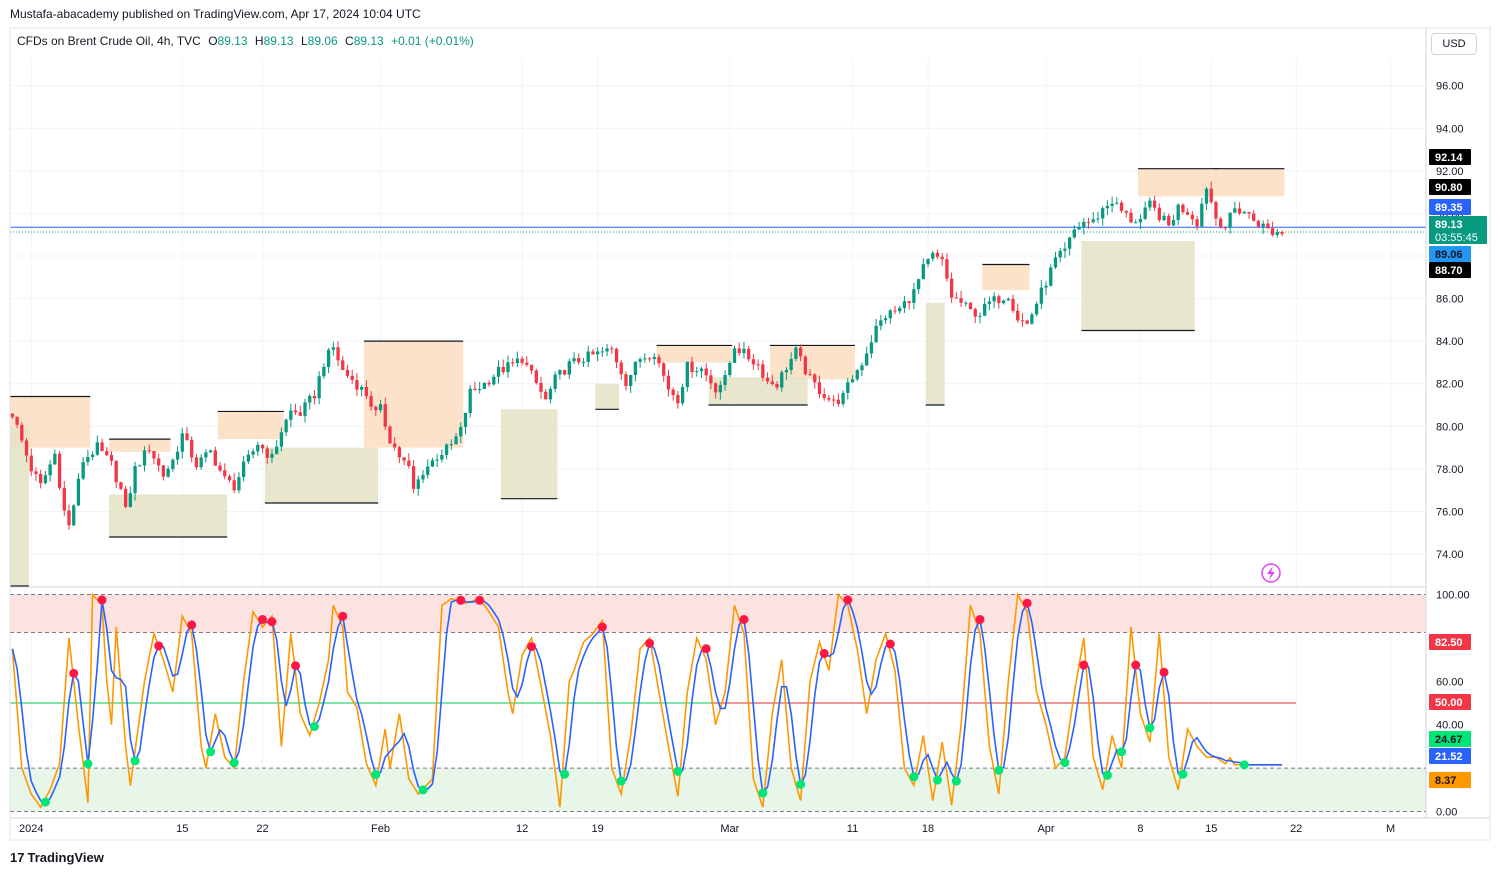  What do you see at coordinates (1446, 812) in the screenshot?
I see `stoch-tick-label: 0.00` at bounding box center [1446, 812].